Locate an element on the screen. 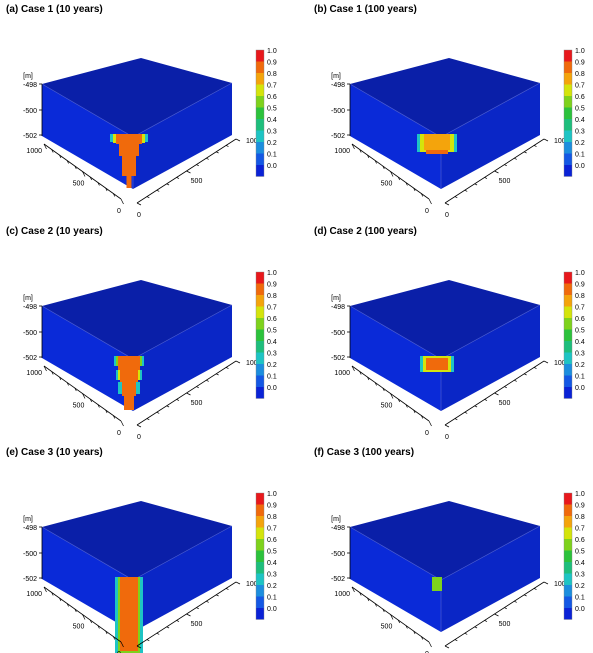 This screenshot has height=653, width=593. plume is located at coordinates (129, 383).